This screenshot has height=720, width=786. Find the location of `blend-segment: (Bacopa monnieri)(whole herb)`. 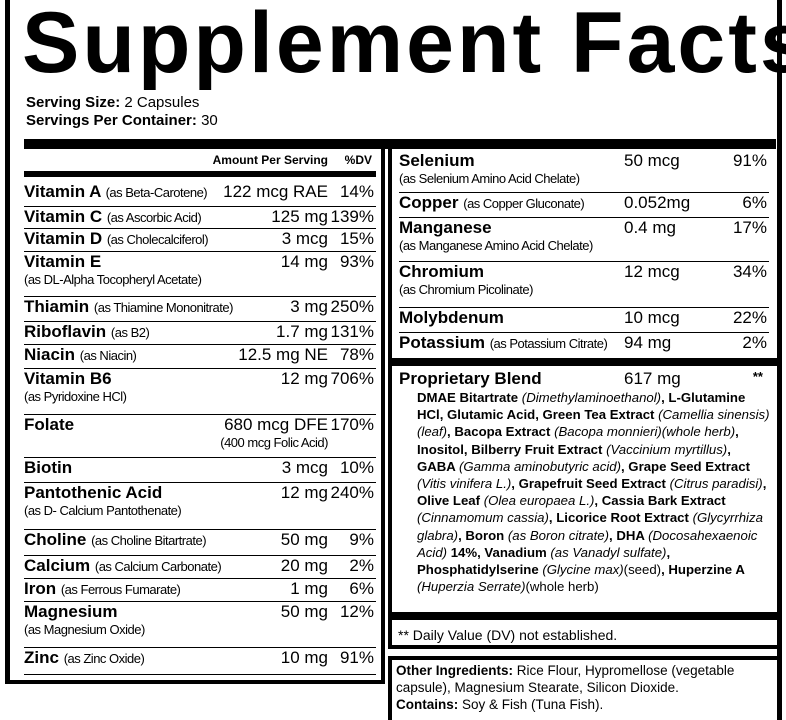

blend-segment: (Bacopa monnieri)(whole herb) is located at coordinates (645, 432).